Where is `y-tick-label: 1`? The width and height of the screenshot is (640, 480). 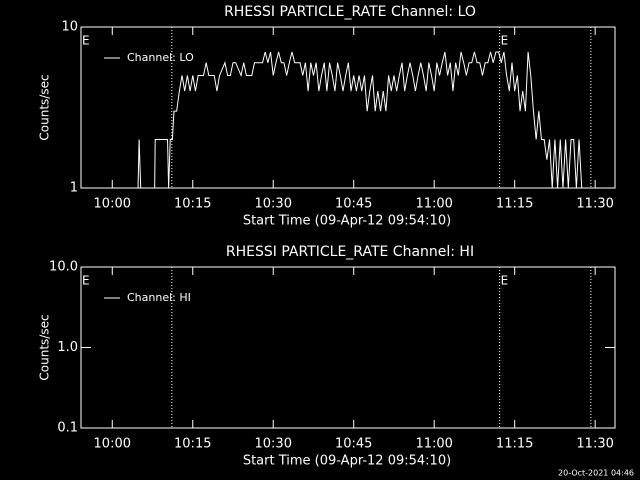 y-tick-label: 1 is located at coordinates (74, 188).